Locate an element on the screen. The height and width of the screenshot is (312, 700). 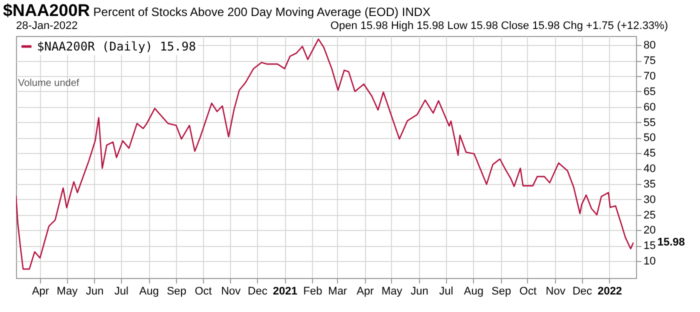
y-tick-label: 70 is located at coordinates (650, 76).